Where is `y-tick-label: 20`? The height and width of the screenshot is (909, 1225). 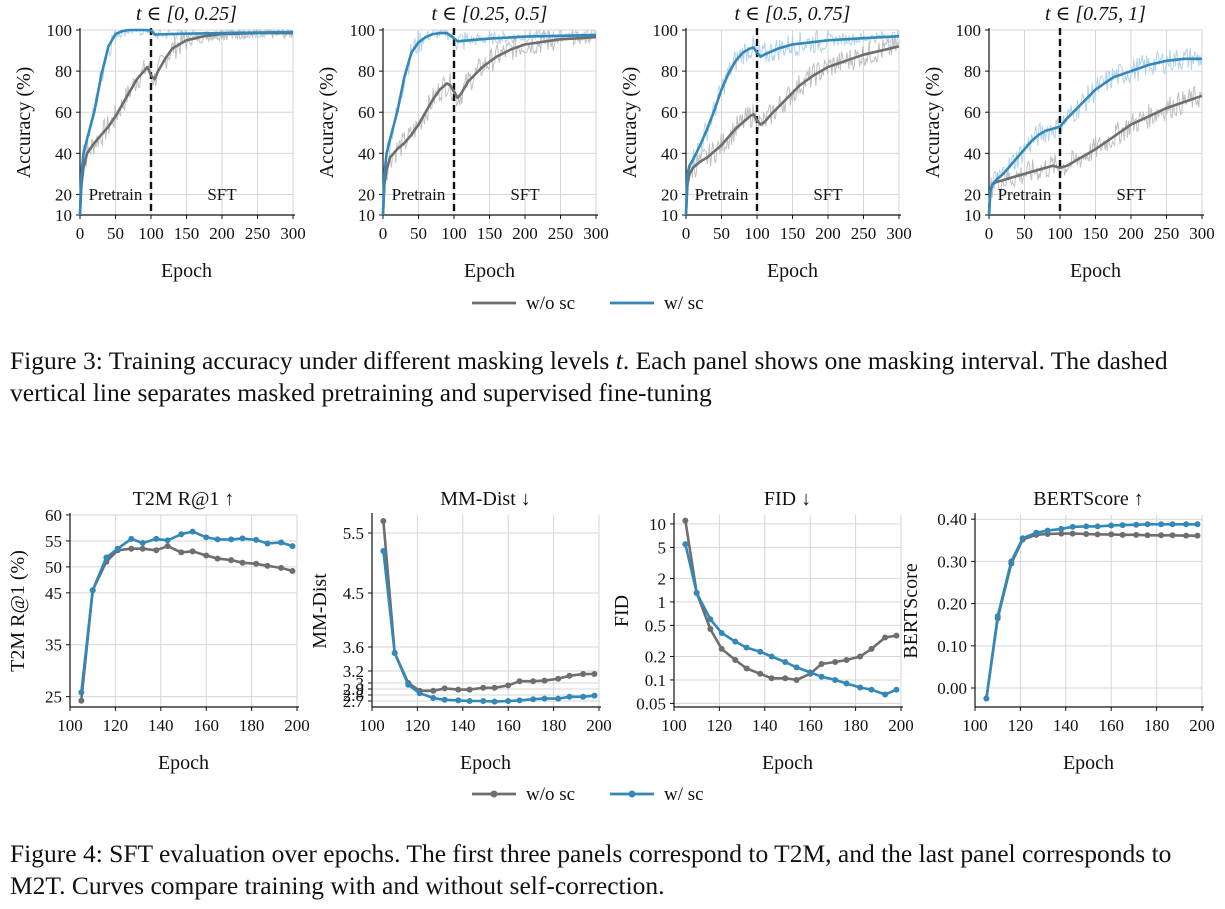
y-tick-label: 20 is located at coordinates (972, 194).